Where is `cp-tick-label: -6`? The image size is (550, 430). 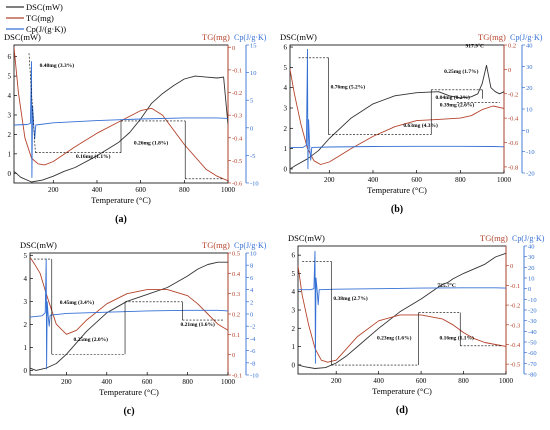 cp-tick-label: -6 is located at coordinates (253, 351).